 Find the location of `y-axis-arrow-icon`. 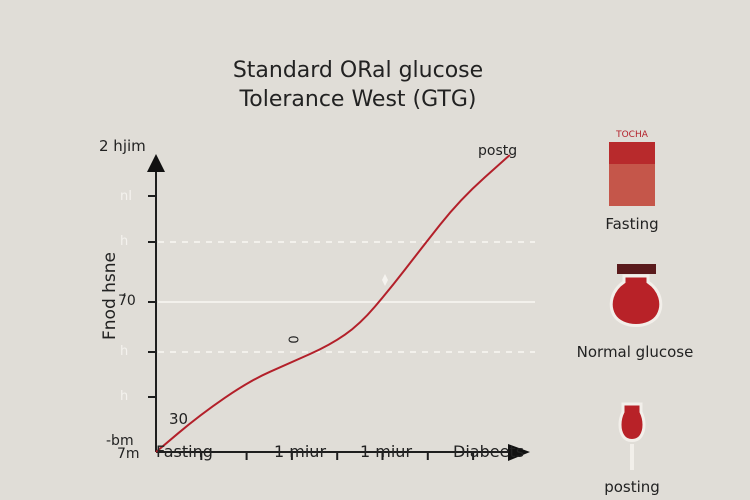

y-axis-arrow-icon is located at coordinates (156, 163).